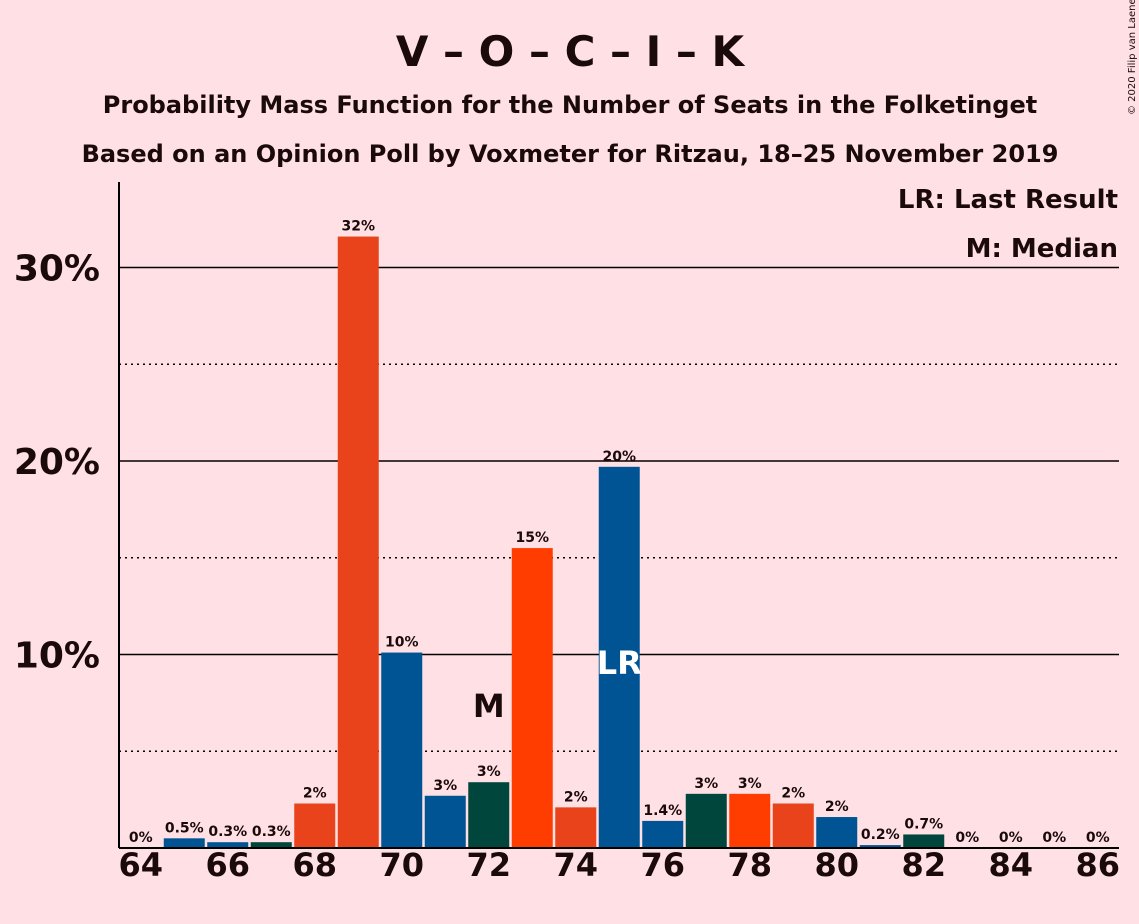  What do you see at coordinates (1010, 865) in the screenshot?
I see `x-tick-label: 84` at bounding box center [1010, 865].